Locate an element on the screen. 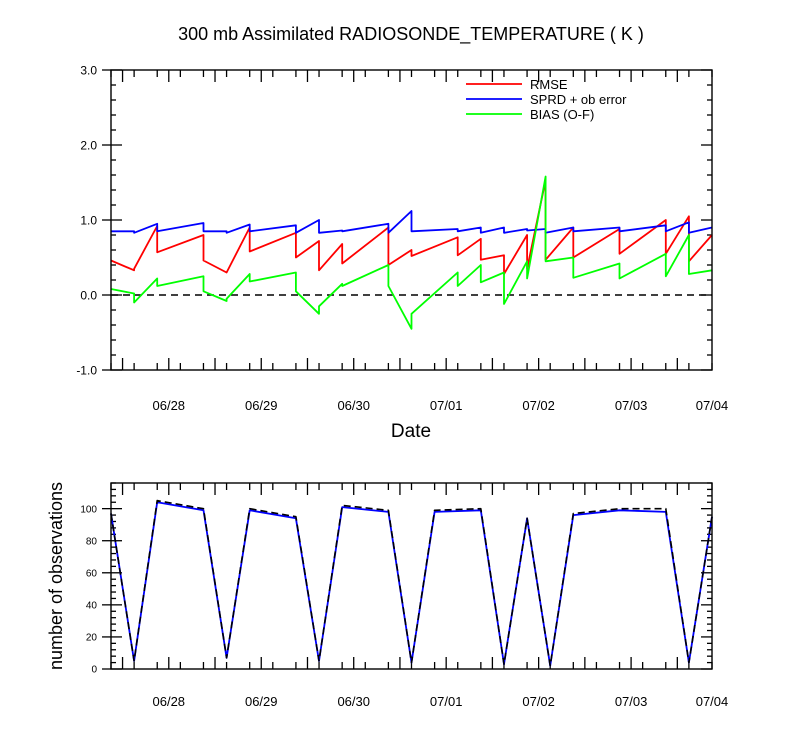 This screenshot has height=750, width=800. y-tick-label: 0 is located at coordinates (94, 670).